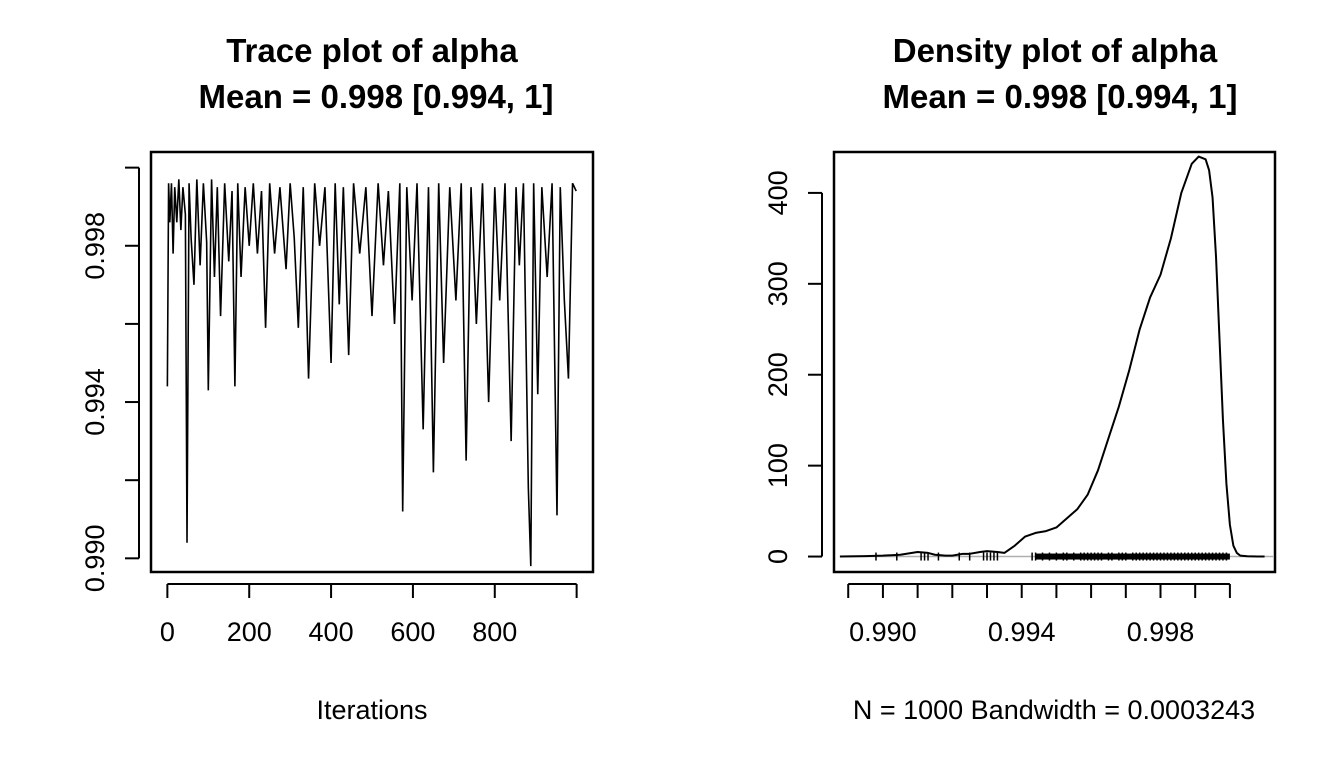 The image size is (1343, 767). What do you see at coordinates (494, 632) in the screenshot?
I see `trace-x-tick-label: 800` at bounding box center [494, 632].